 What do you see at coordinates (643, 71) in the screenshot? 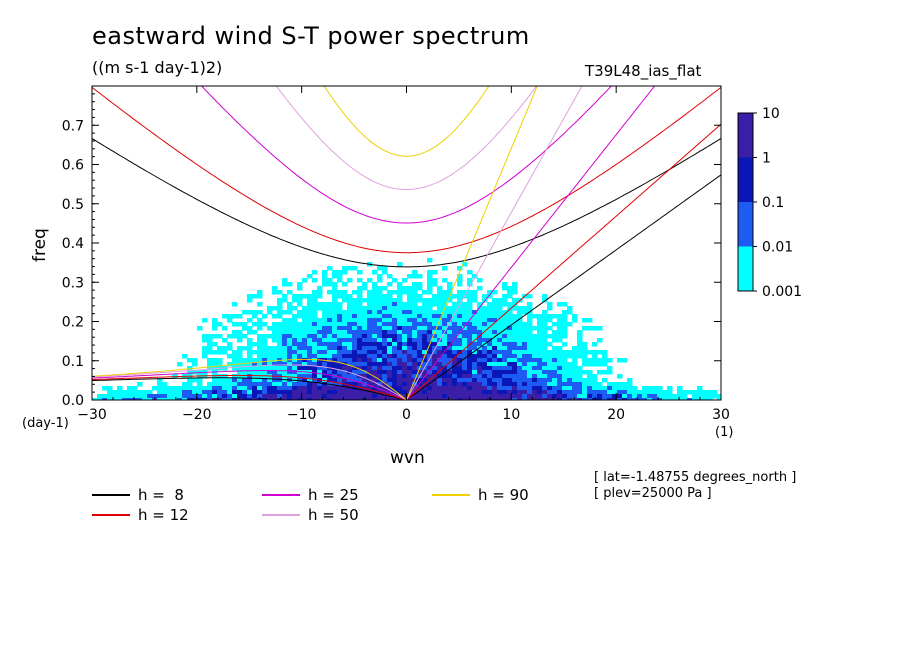
I see `run-name: T39L48_ias_flat` at bounding box center [643, 71].